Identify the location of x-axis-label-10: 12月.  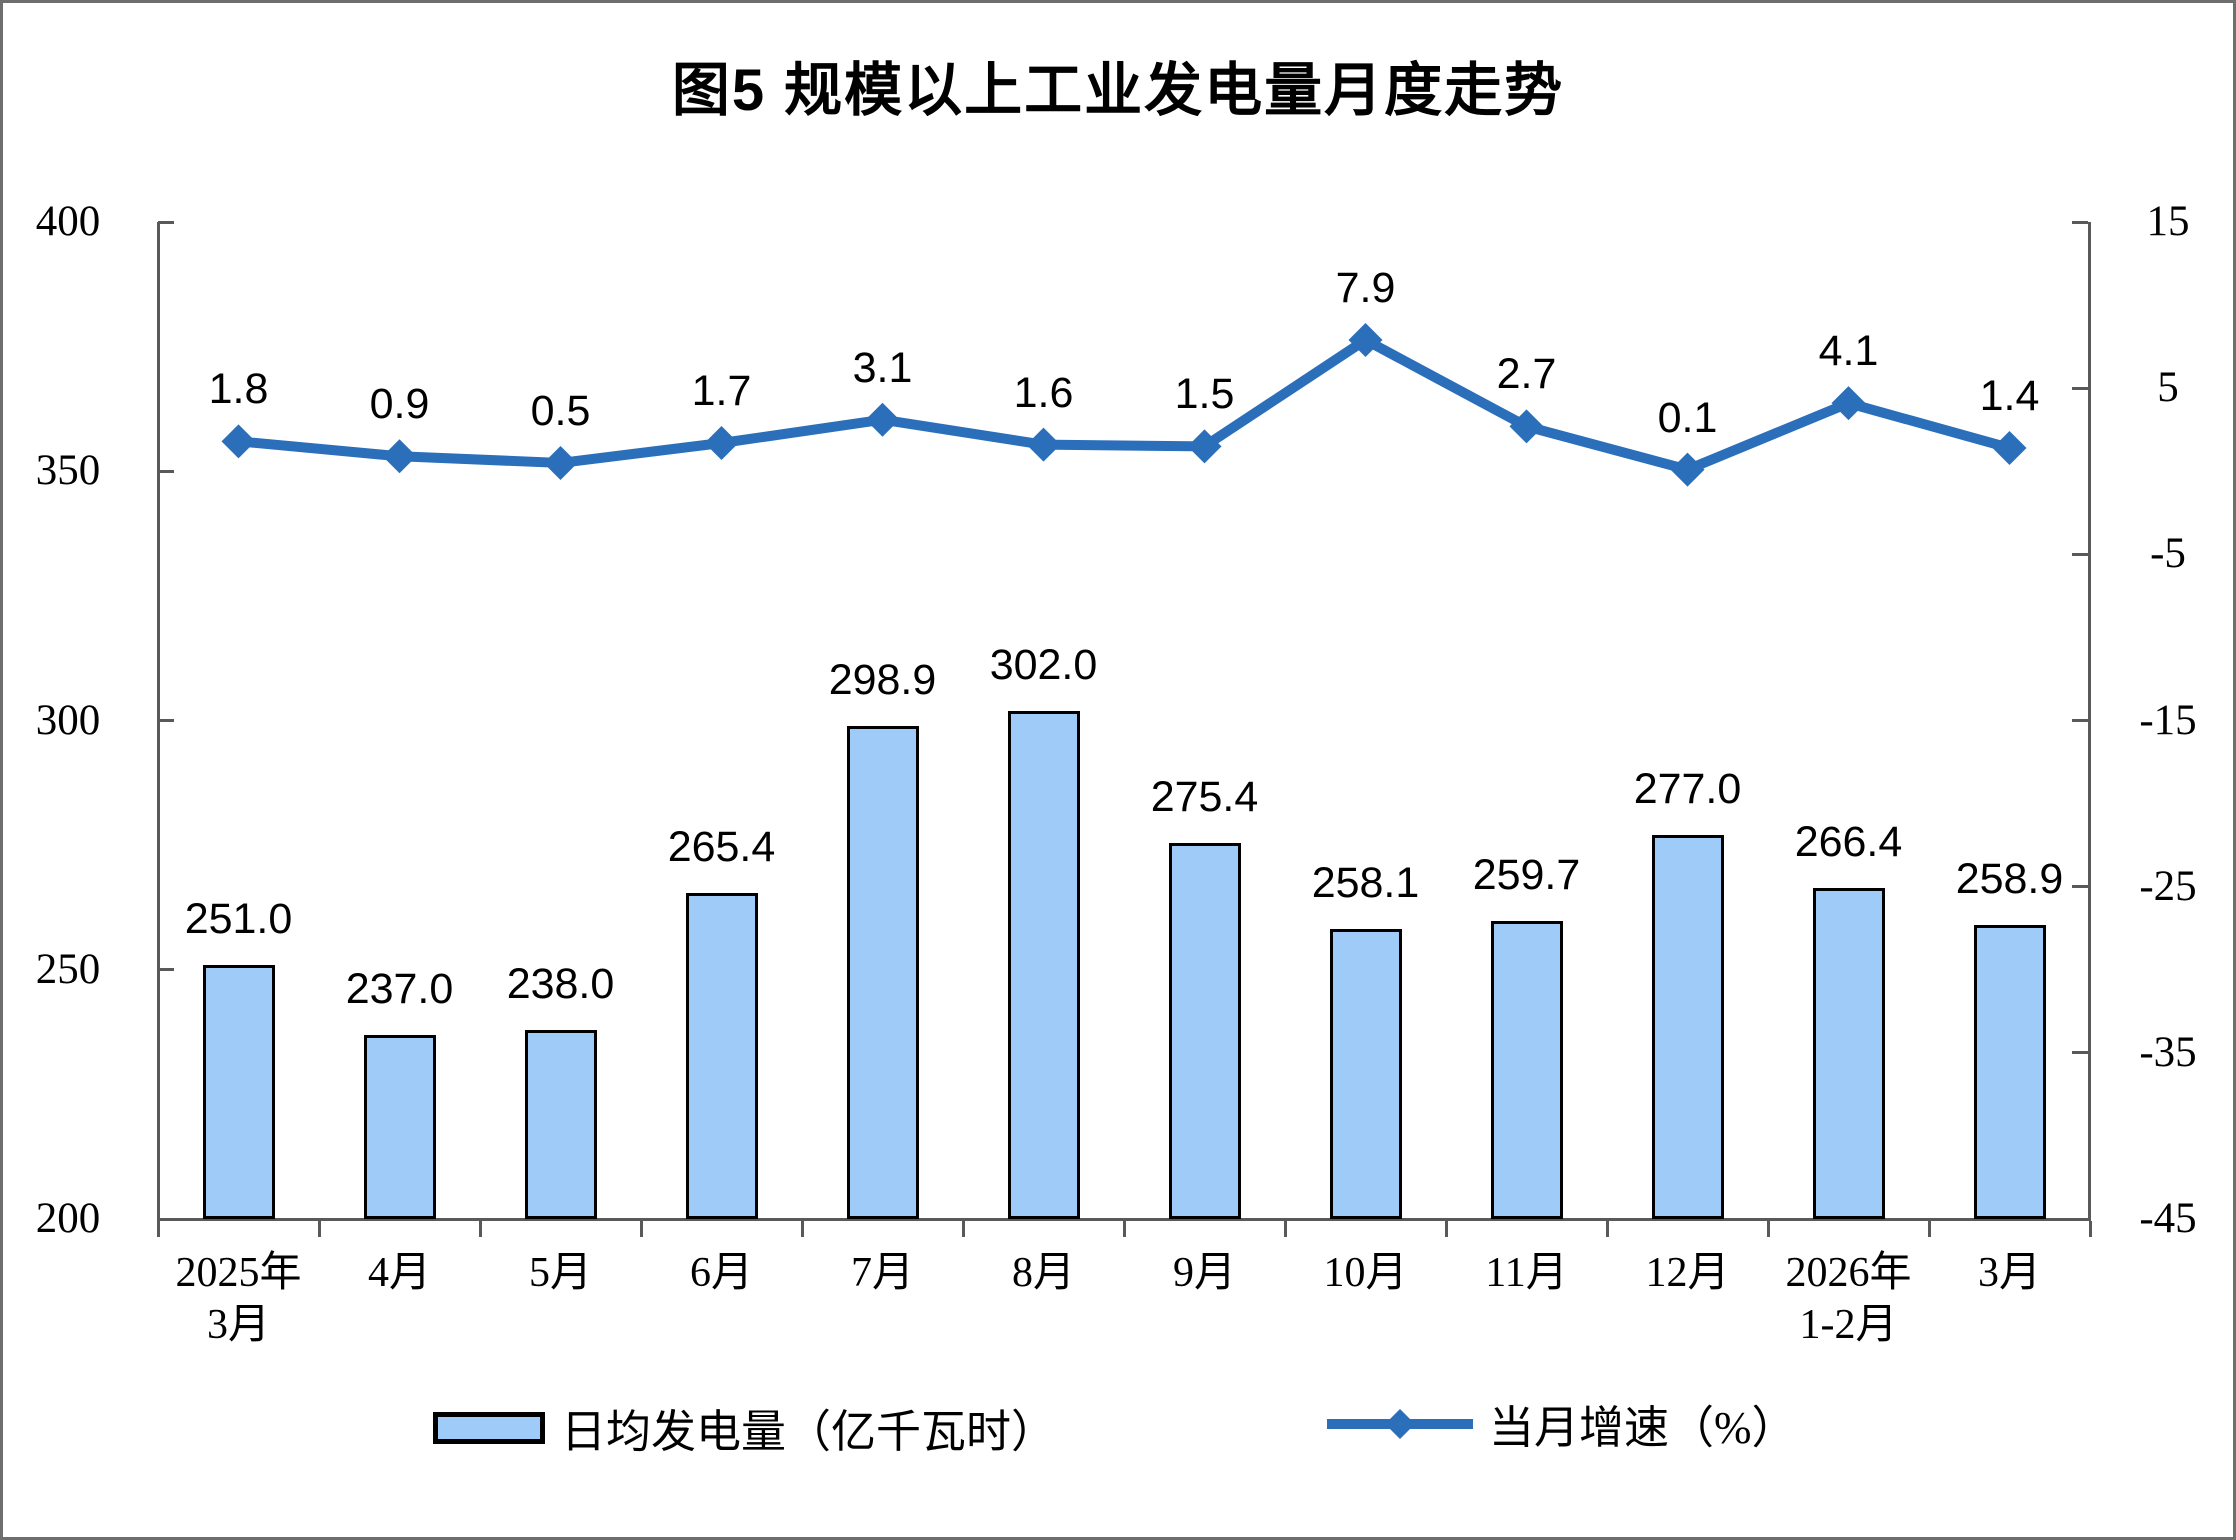
(1688, 1273).